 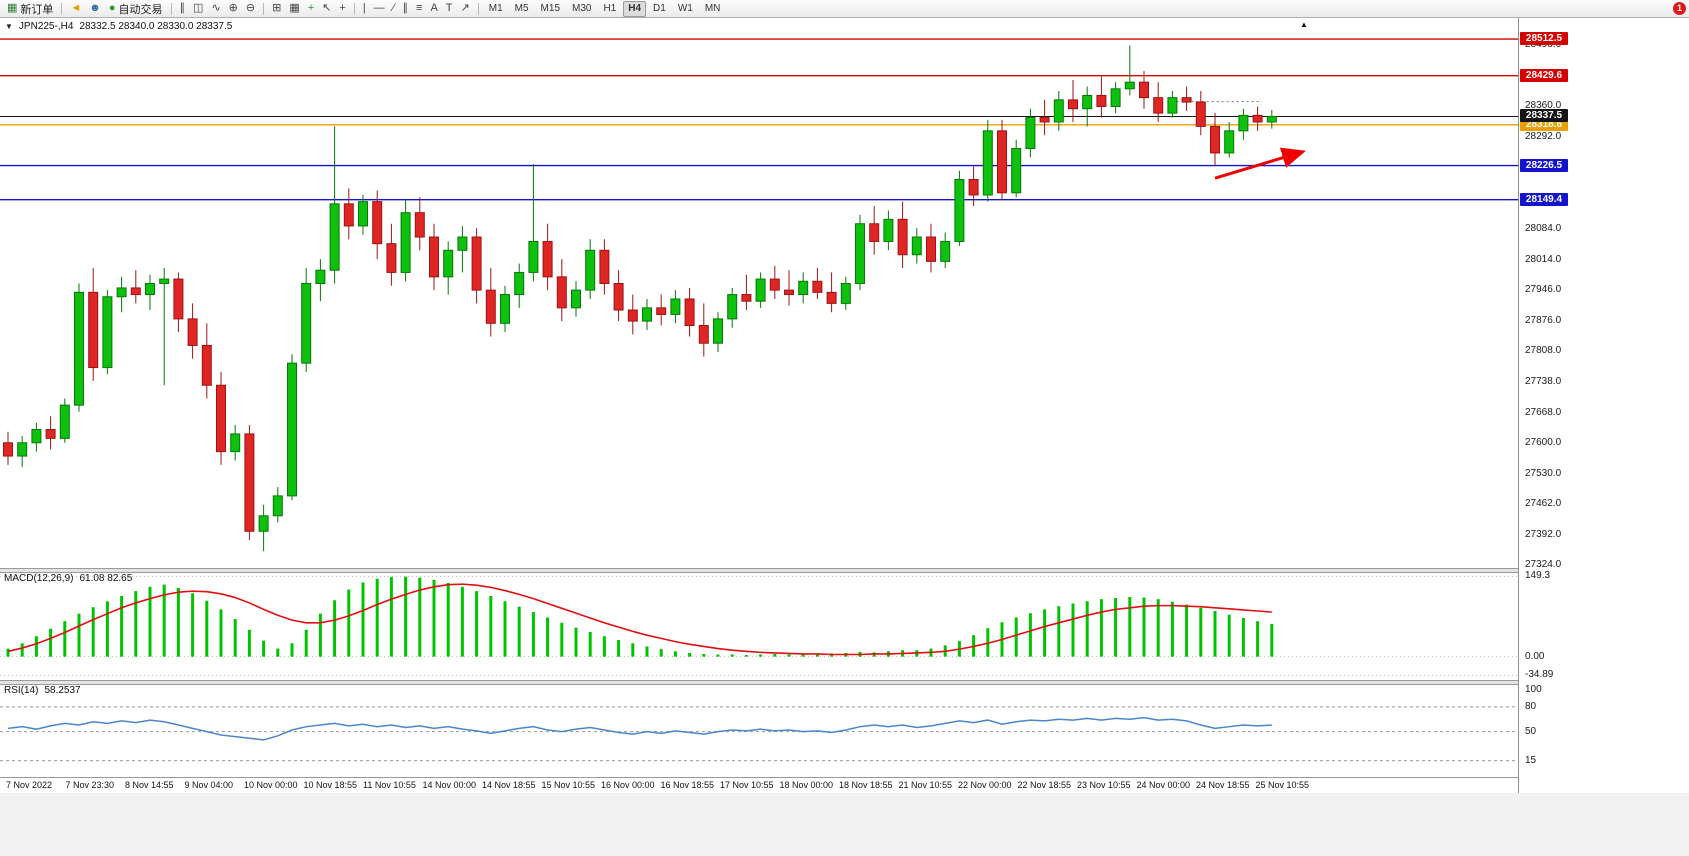 What do you see at coordinates (1543, 289) in the screenshot?
I see `price-label: 27946.0` at bounding box center [1543, 289].